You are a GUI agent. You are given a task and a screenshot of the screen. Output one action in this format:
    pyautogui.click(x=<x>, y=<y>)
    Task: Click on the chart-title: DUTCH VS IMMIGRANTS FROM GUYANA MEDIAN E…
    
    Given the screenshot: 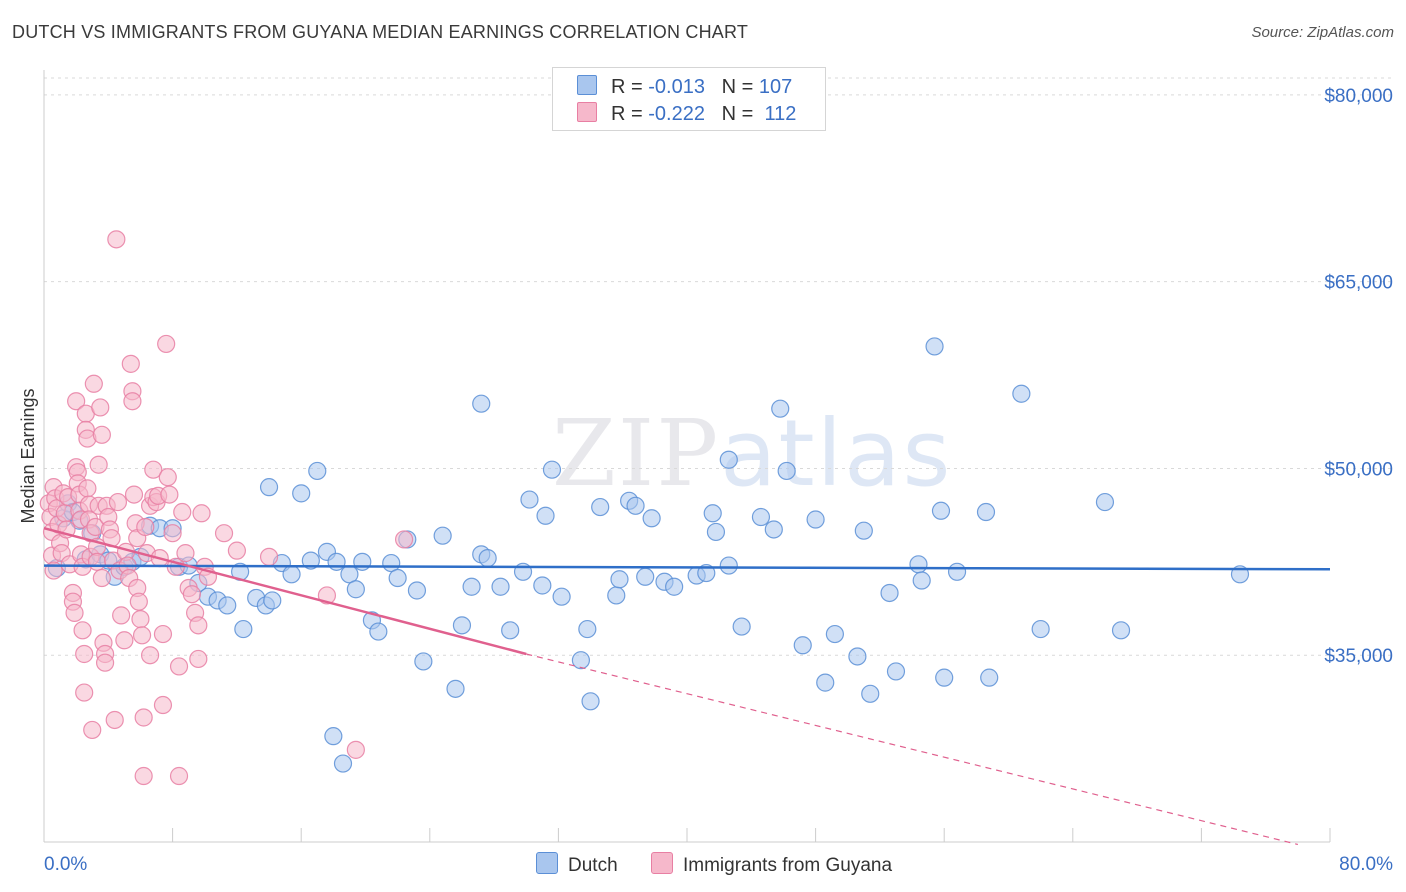 What is the action you would take?
    pyautogui.click(x=380, y=32)
    